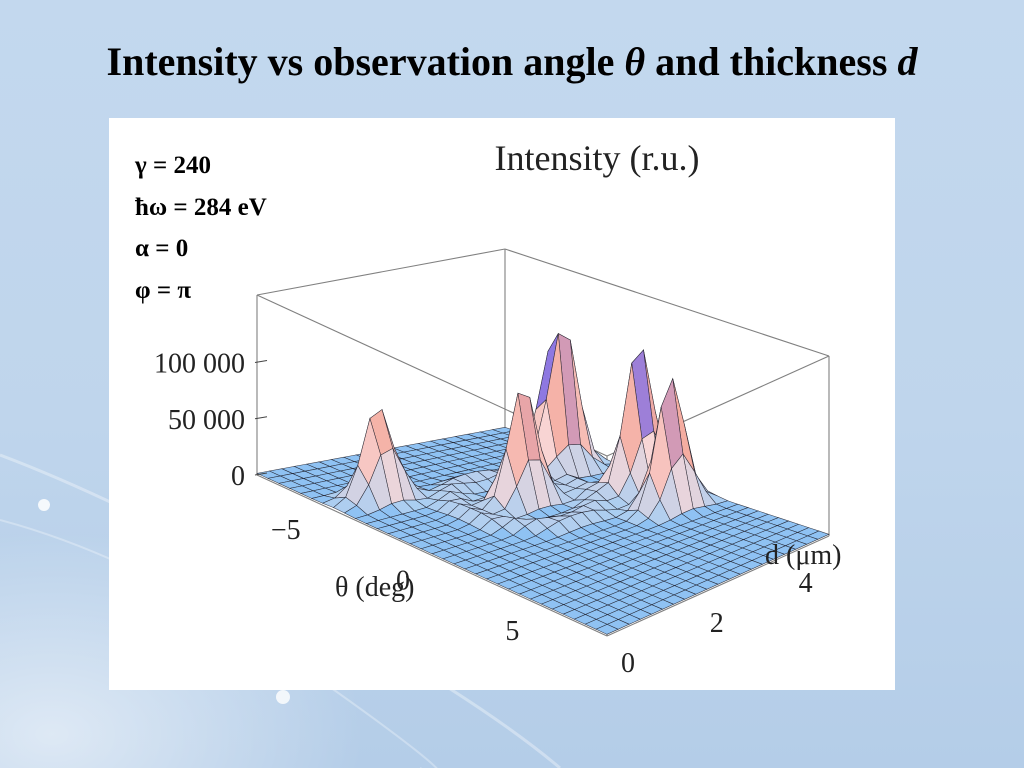 This screenshot has width=1024, height=768. I want to click on surface-patch, so click(607, 629).